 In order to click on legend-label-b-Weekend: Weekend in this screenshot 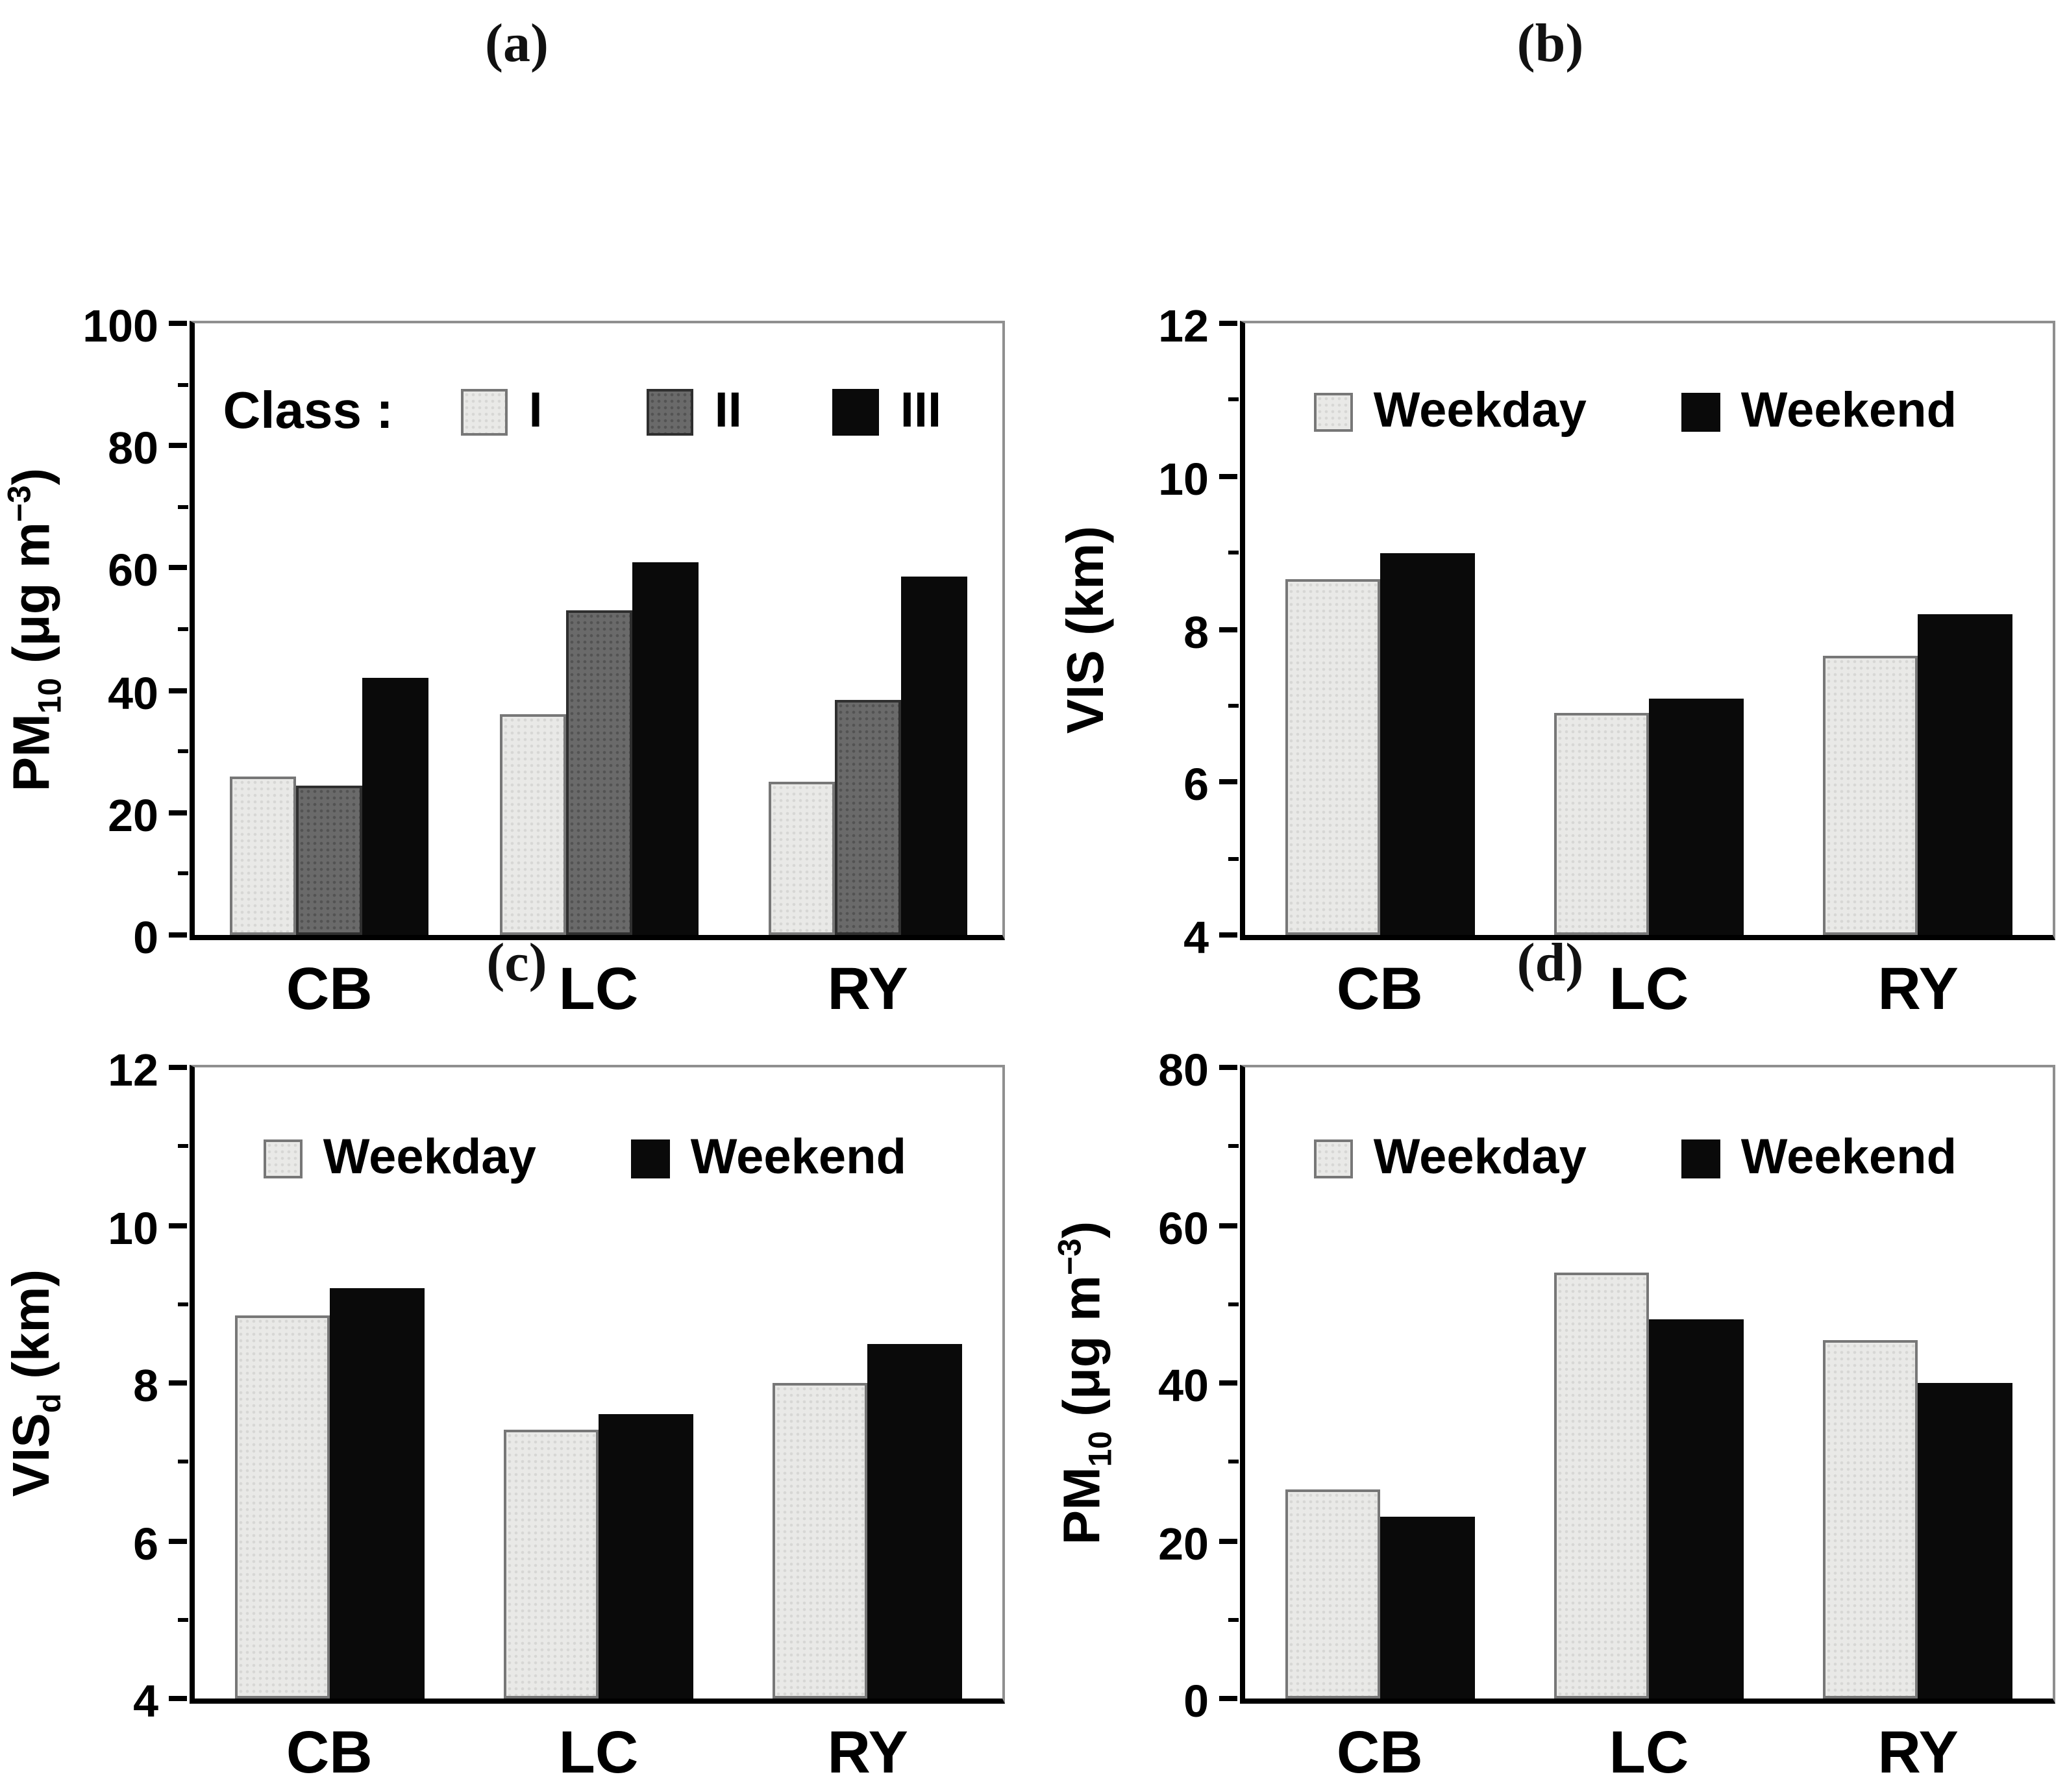, I will do `click(1848, 411)`.